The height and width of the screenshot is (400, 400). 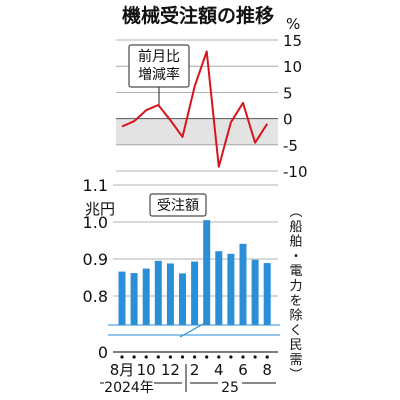 What do you see at coordinates (95, 296) in the screenshot?
I see `y-tick-label: 0.8` at bounding box center [95, 296].